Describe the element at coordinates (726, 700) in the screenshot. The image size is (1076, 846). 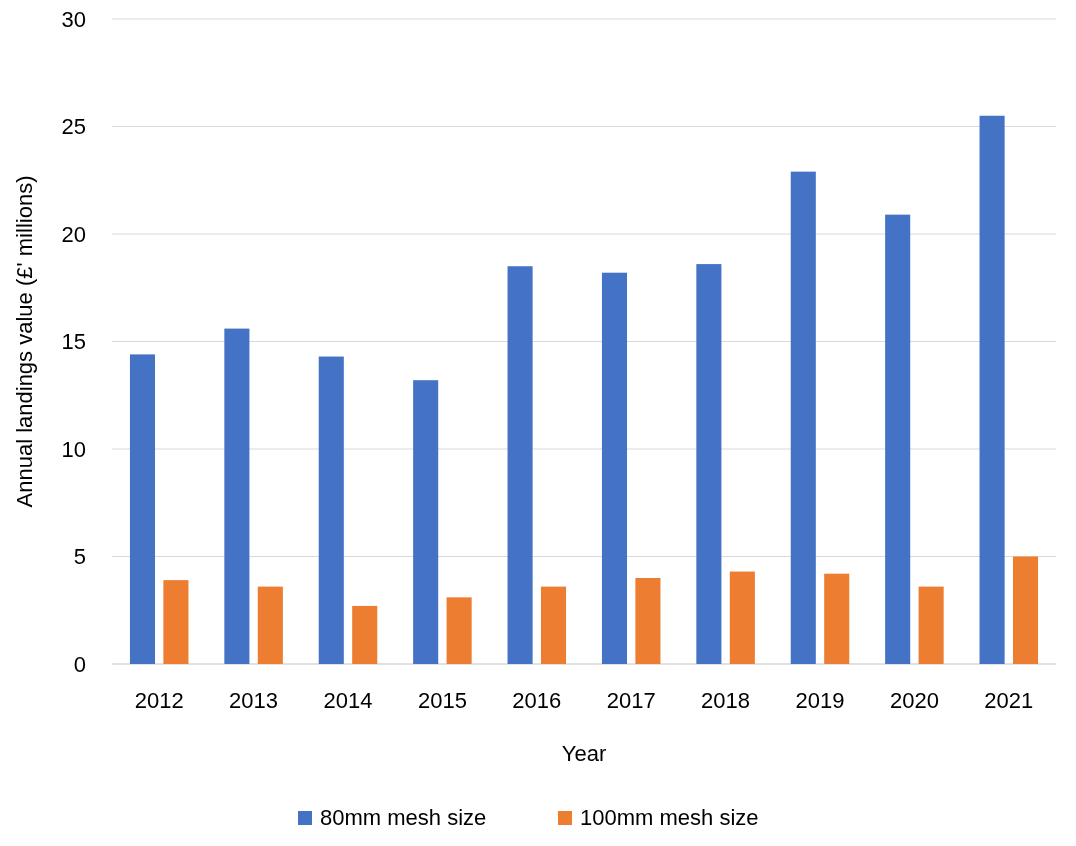
I see `x-tick-label: 2018` at that location.